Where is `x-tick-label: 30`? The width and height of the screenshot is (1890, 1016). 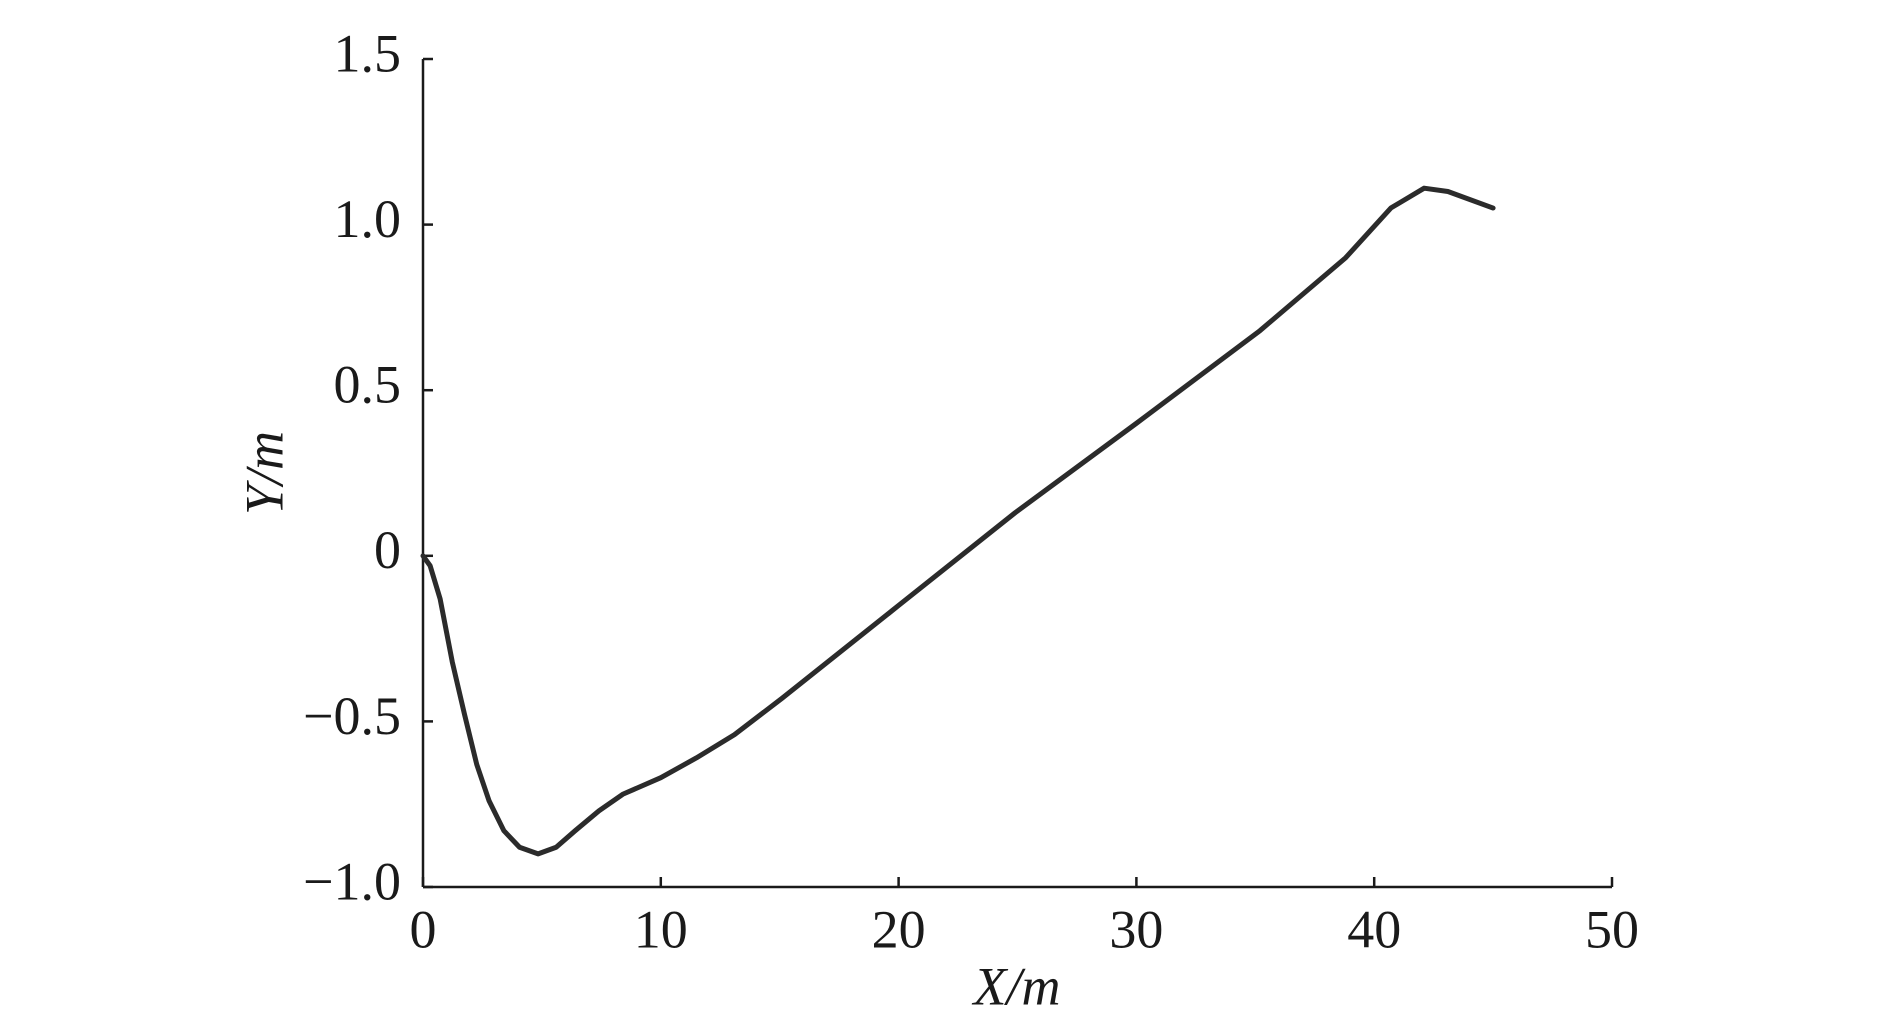
x-tick-label: 30 is located at coordinates (1136, 929).